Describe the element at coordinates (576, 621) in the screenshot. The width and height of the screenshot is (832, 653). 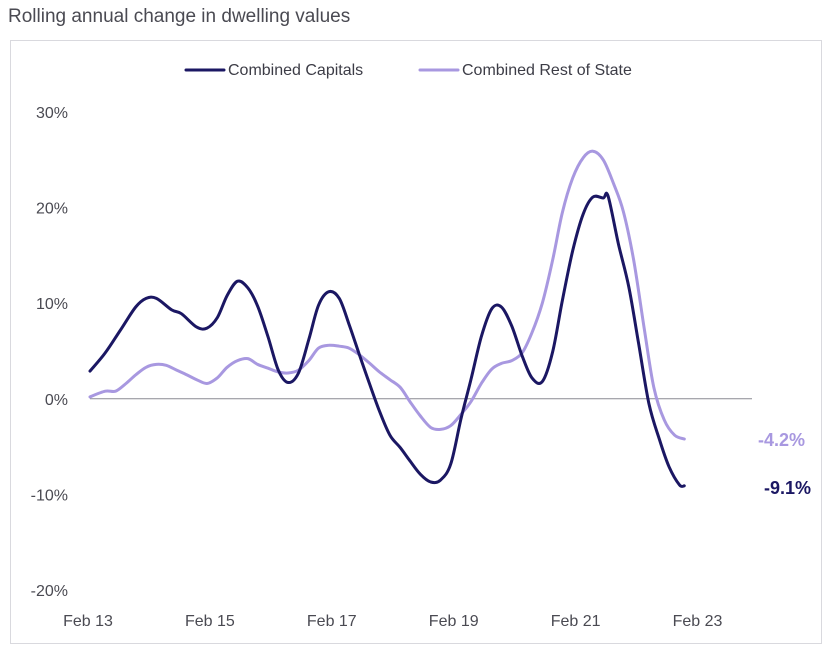
I see `x-tick-label: Feb 21` at that location.